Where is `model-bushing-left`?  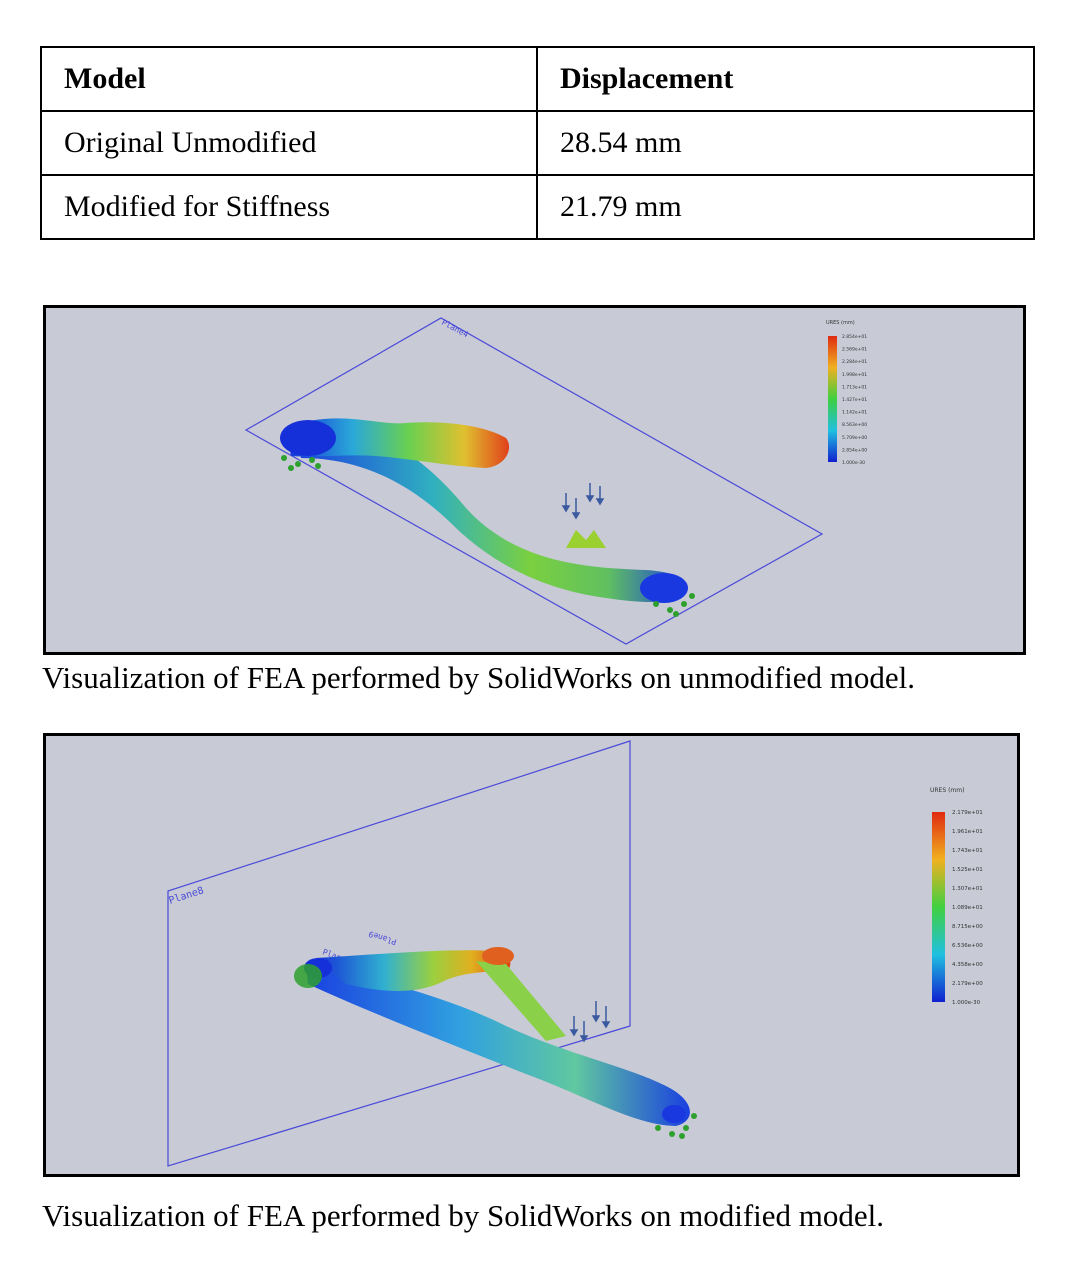 model-bushing-left is located at coordinates (308, 438).